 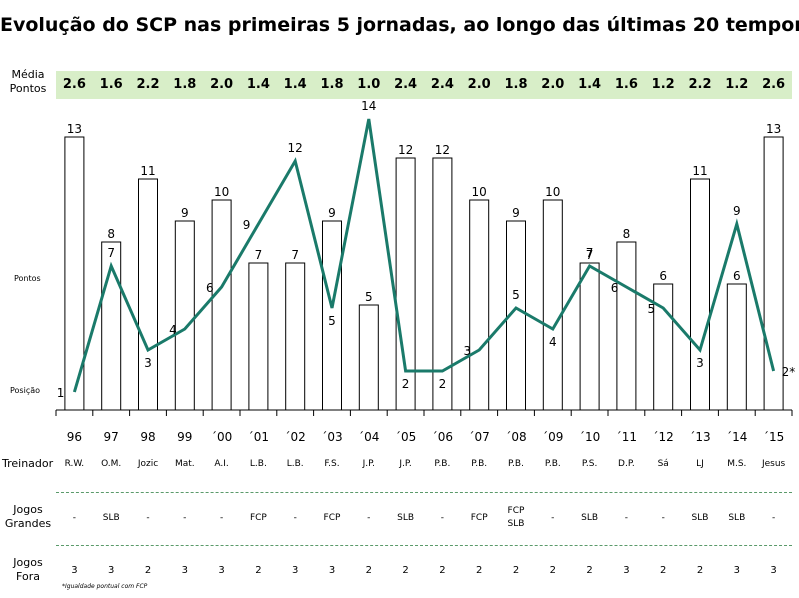 I want to click on jogos-grandes-cell-1: SLB, so click(x=111, y=518).